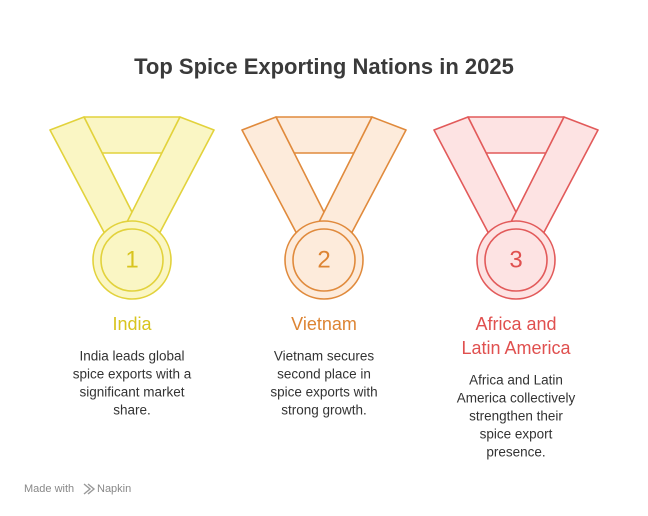 The width and height of the screenshot is (648, 516). Describe the element at coordinates (49, 489) in the screenshot. I see `footer-prefix: Made with` at that location.